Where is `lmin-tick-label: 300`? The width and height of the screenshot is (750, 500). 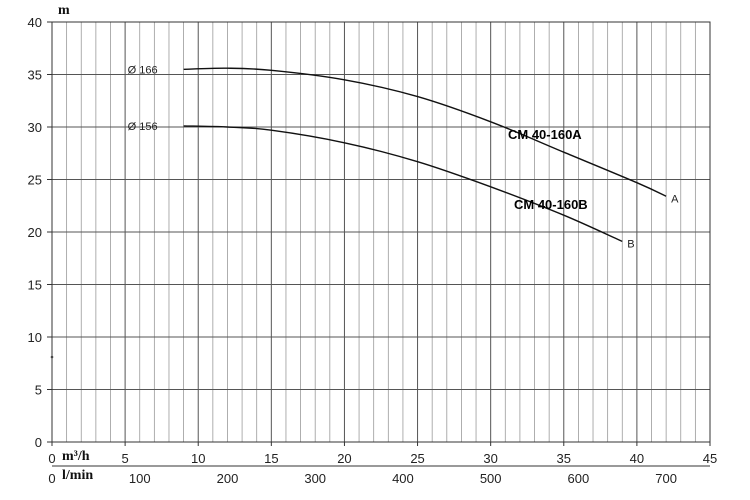
lmin-tick-label: 300 is located at coordinates (315, 478).